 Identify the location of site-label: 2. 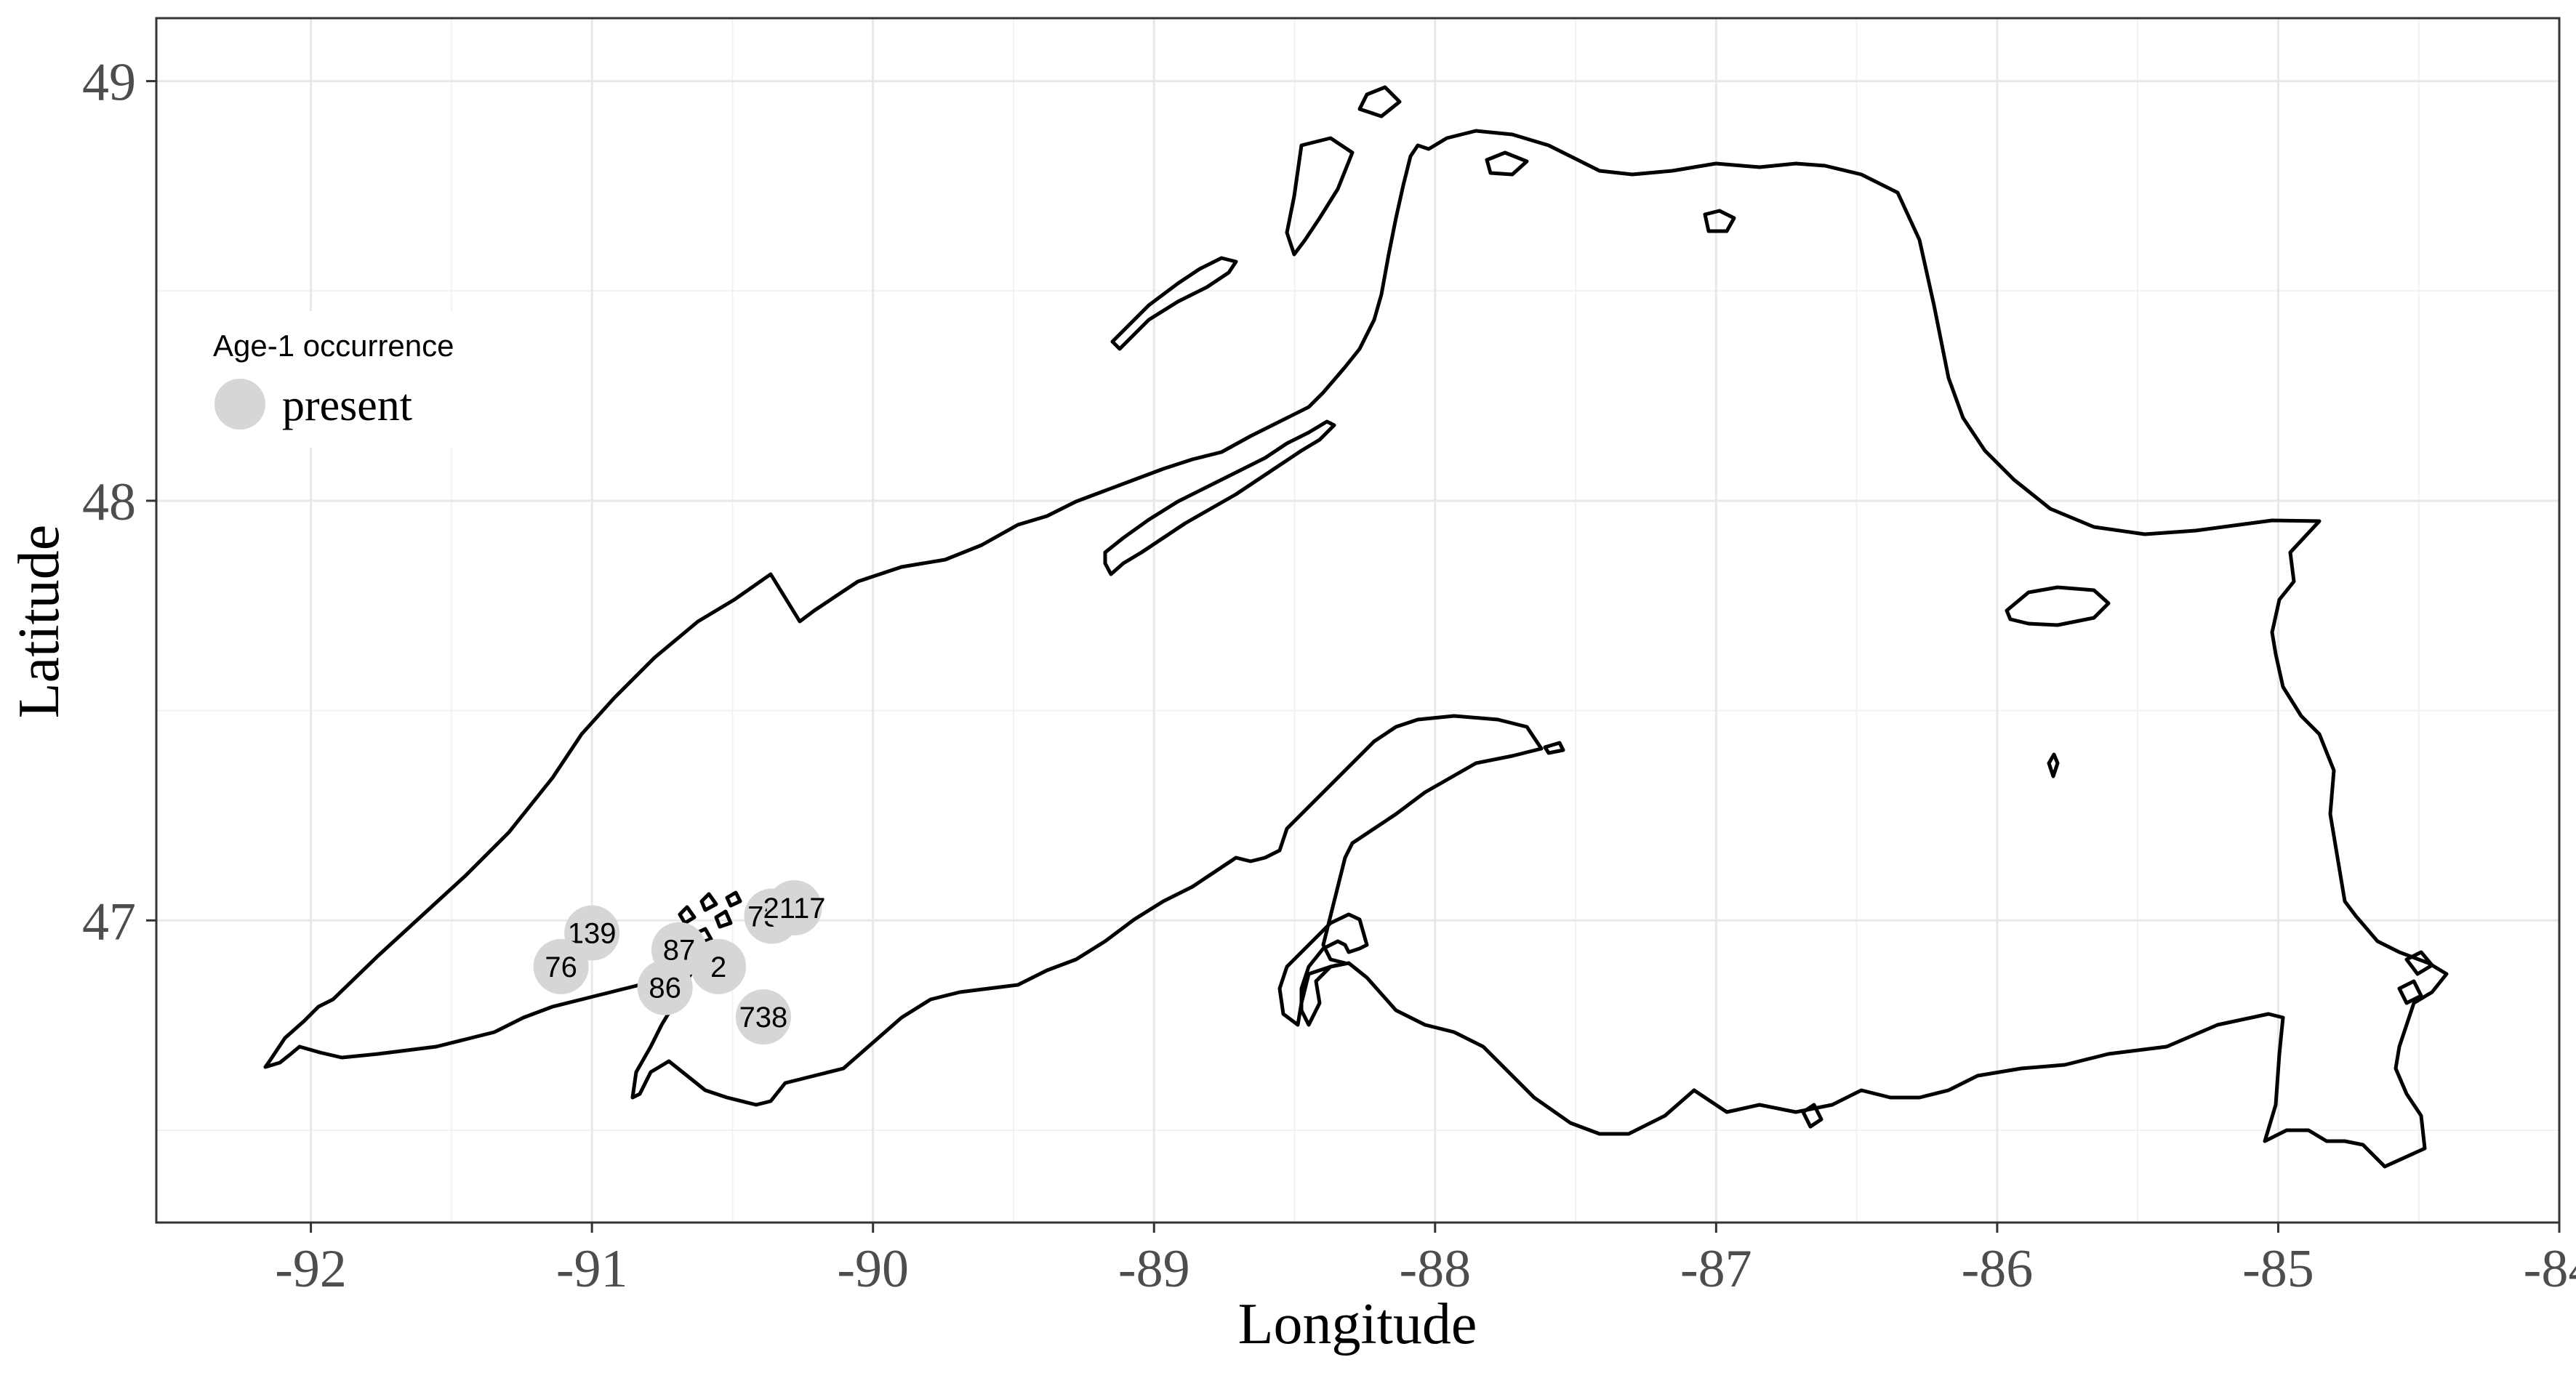
(718, 967).